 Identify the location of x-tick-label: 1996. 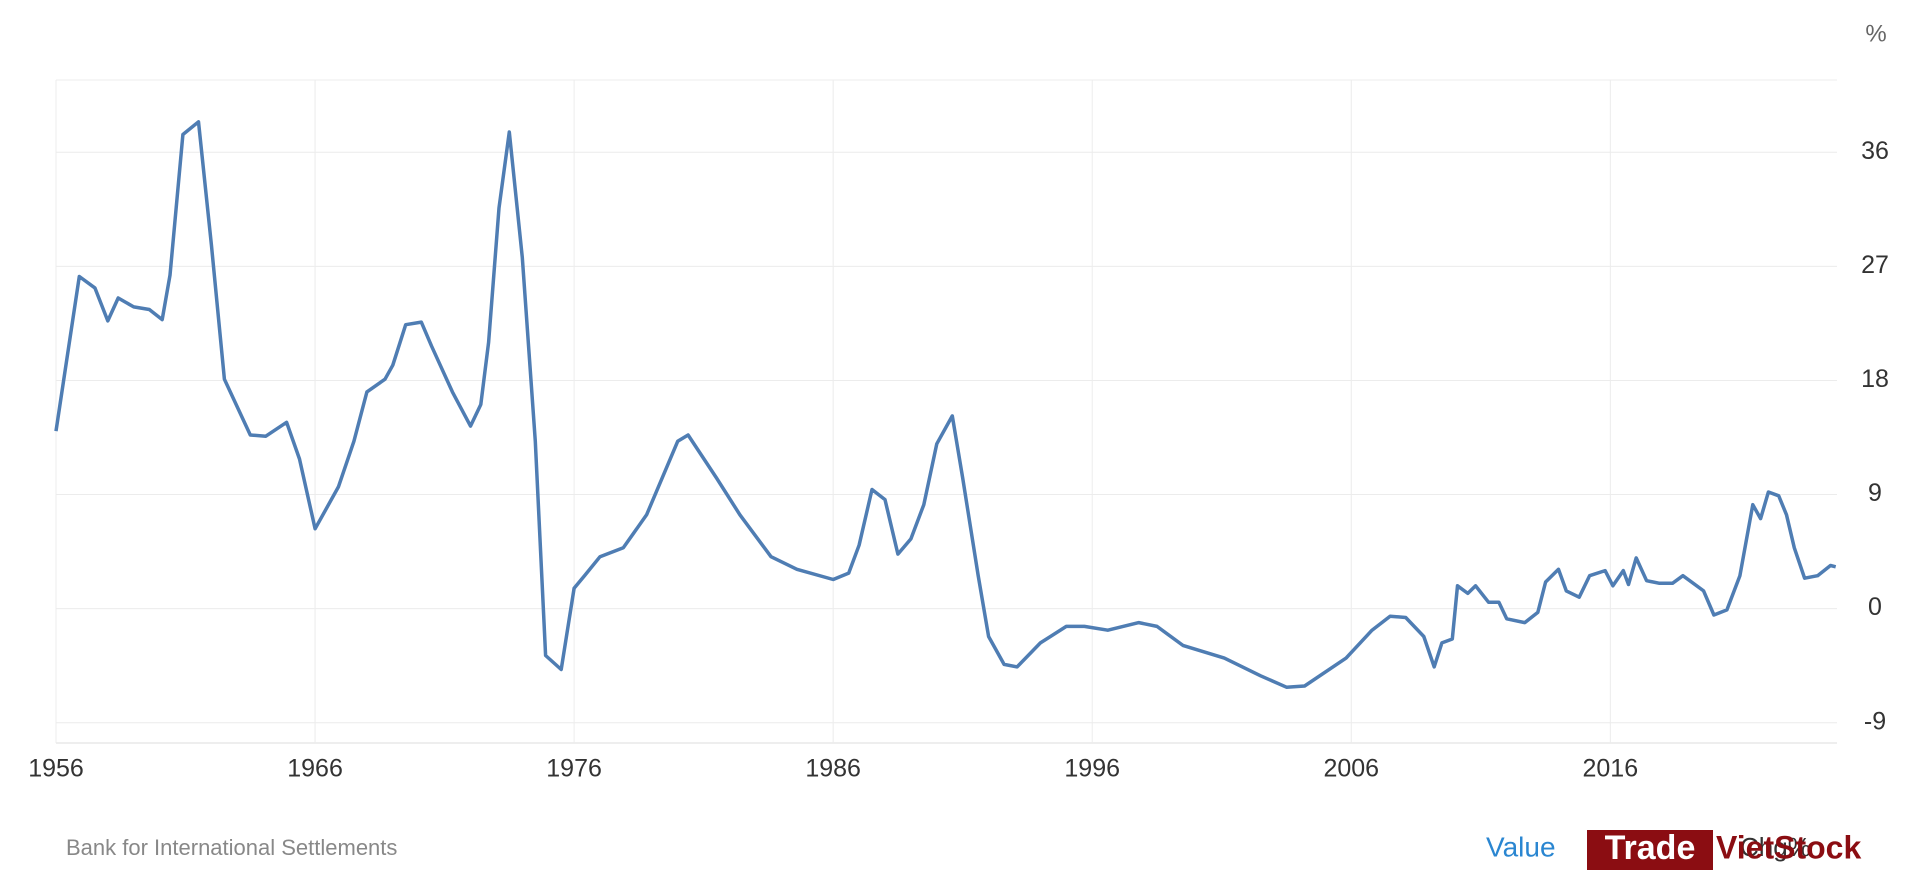
(1092, 769).